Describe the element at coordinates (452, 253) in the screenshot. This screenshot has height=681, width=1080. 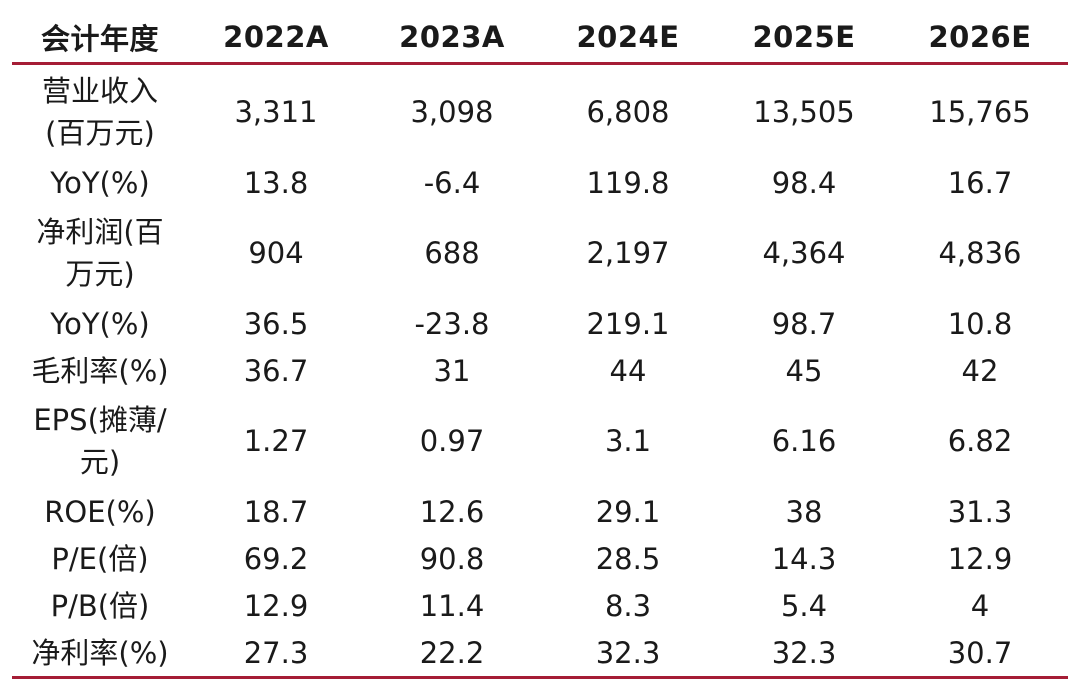
I see `table-cell: 688` at that location.